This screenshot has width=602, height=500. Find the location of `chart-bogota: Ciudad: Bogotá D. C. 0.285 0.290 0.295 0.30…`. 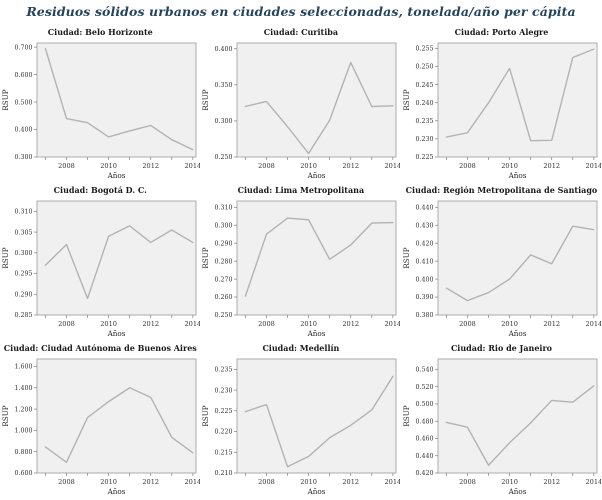

chart-bogota: Ciudad: Bogotá D. C. 0.285 0.290 0.295 0.30… is located at coordinates (100, 263).